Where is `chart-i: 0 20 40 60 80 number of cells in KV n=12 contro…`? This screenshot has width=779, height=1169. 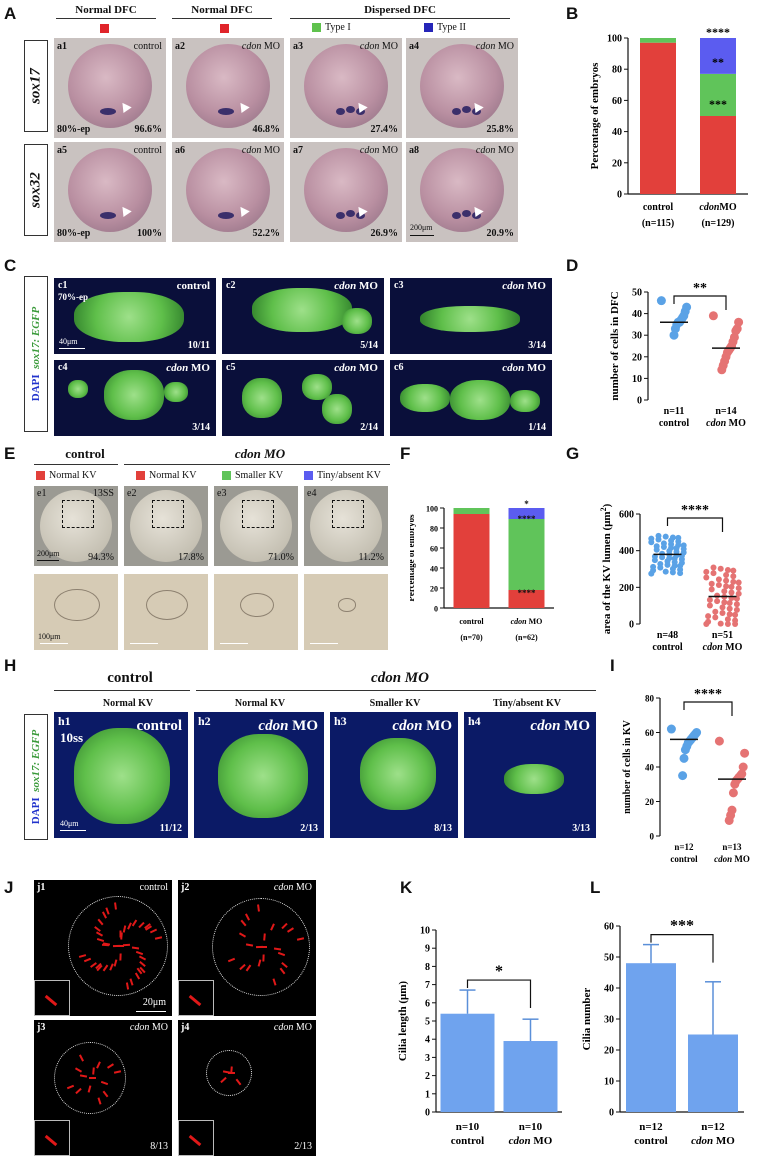
chart-i: 0 20 40 60 80 number of cells in KV n=12 contro… is located at coordinates (686, 775).